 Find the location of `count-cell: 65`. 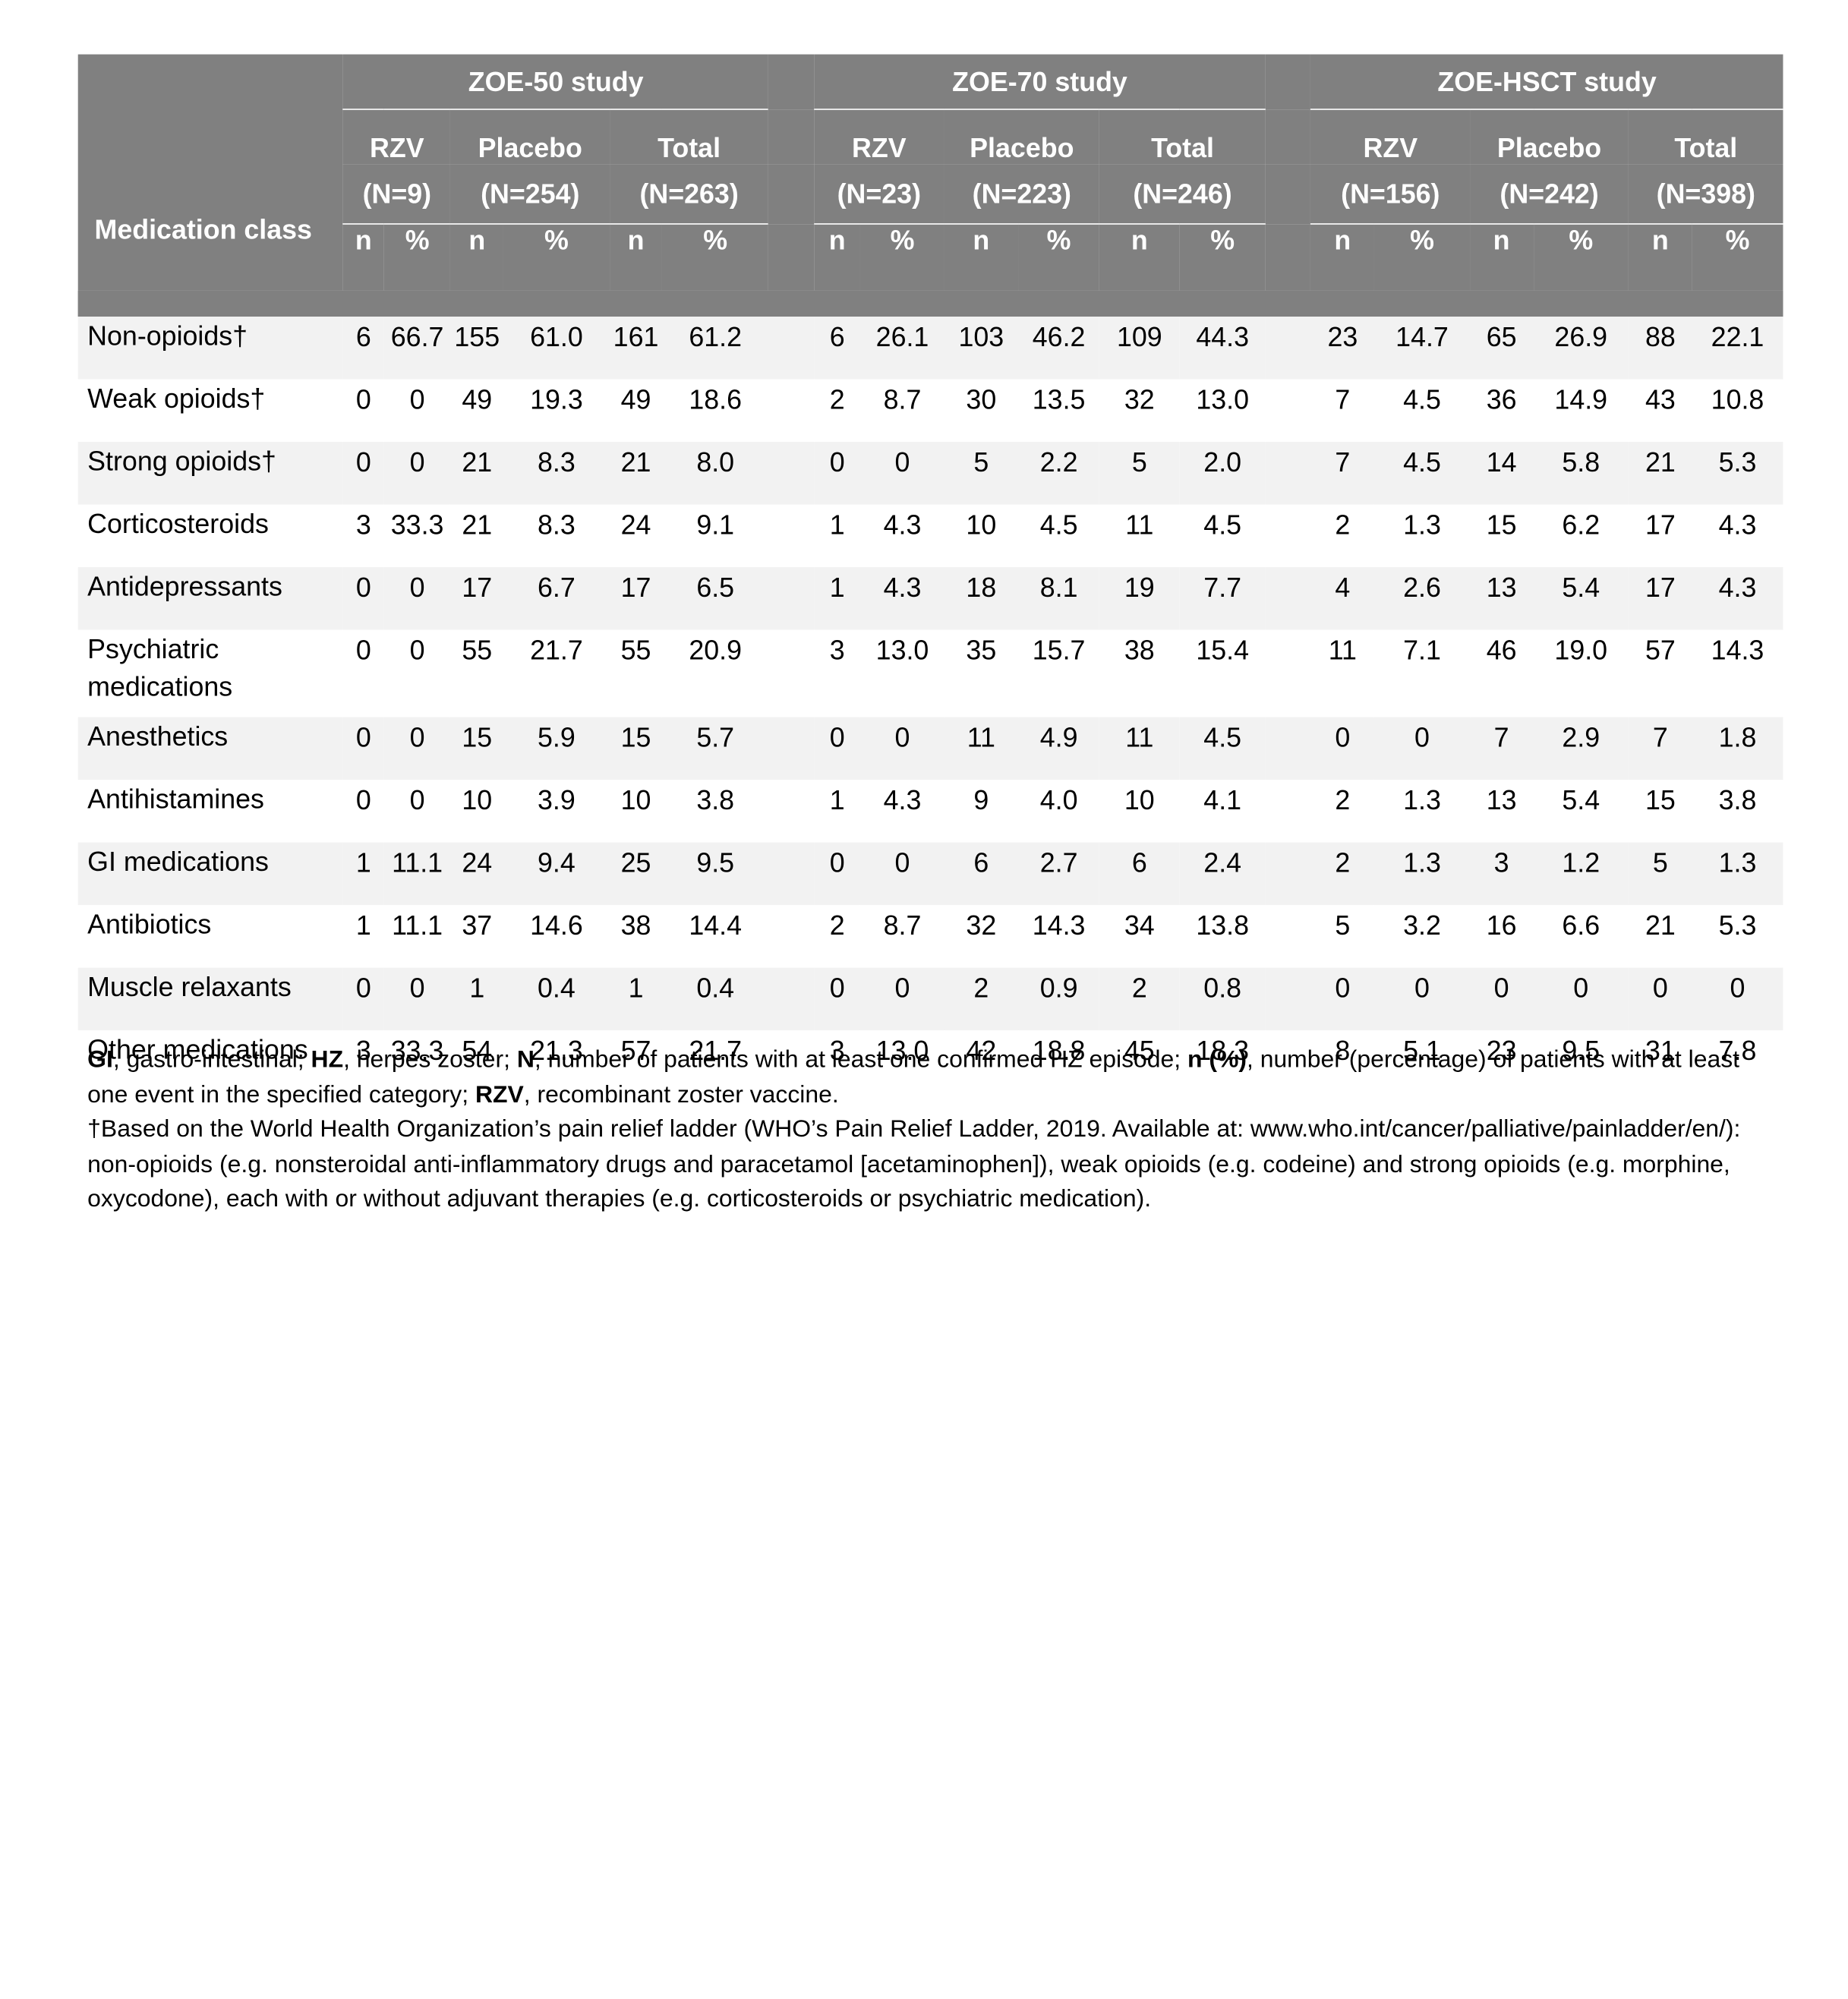

count-cell: 65 is located at coordinates (1501, 336).